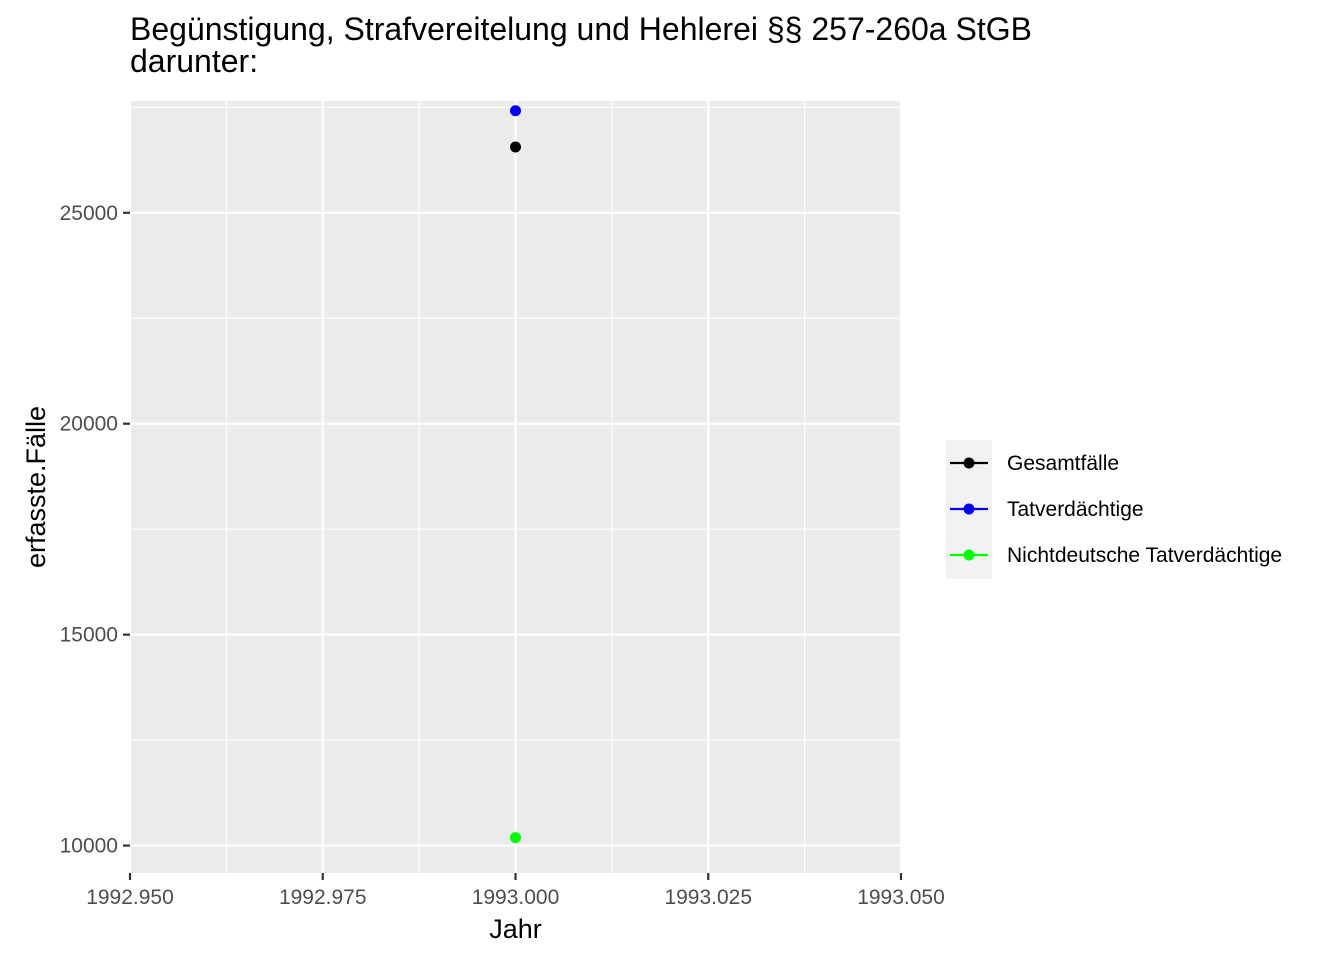 The width and height of the screenshot is (1344, 960). Describe the element at coordinates (901, 897) in the screenshot. I see `x-tick-label: 1993.050` at that location.